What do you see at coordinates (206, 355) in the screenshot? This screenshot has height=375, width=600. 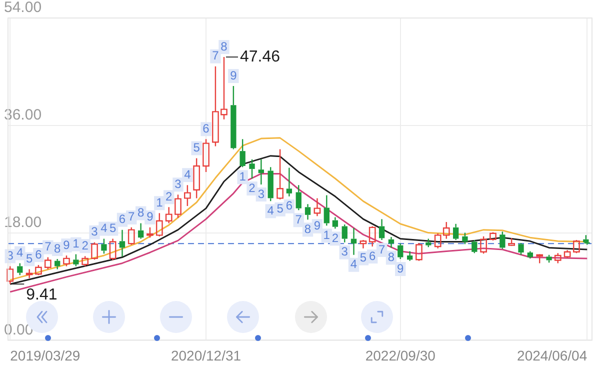 I see `x-tick-label: 2020/12/31` at bounding box center [206, 355].